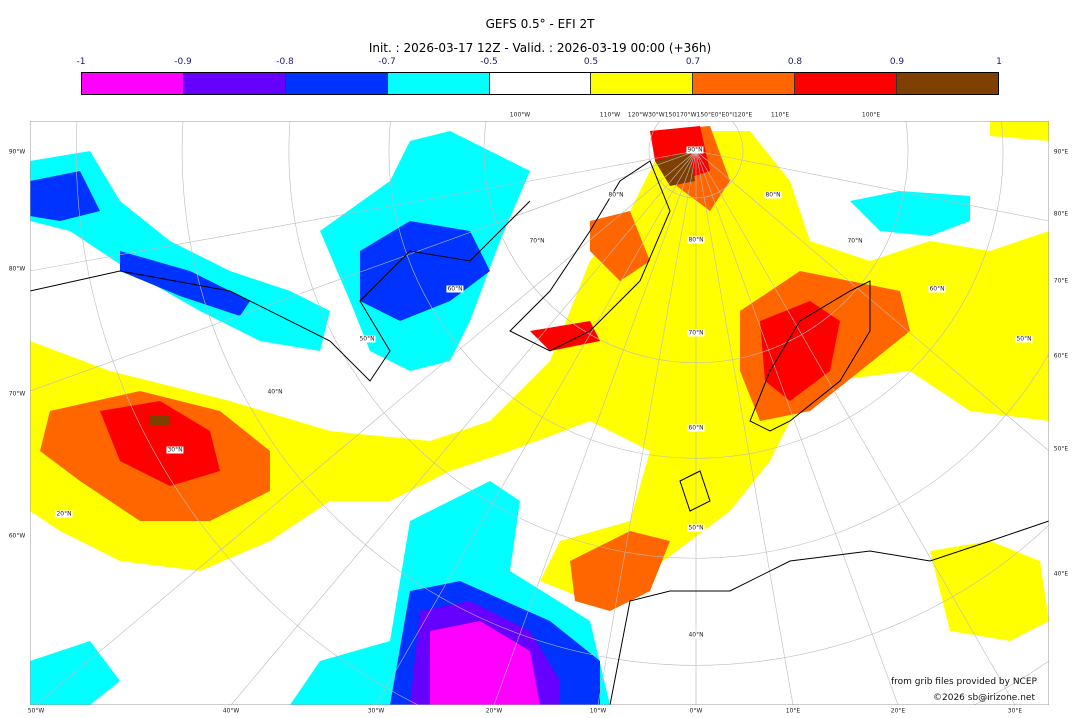 The width and height of the screenshot is (1080, 718). Describe the element at coordinates (64, 514) in the screenshot. I see `latitude-label: 20°N` at that location.